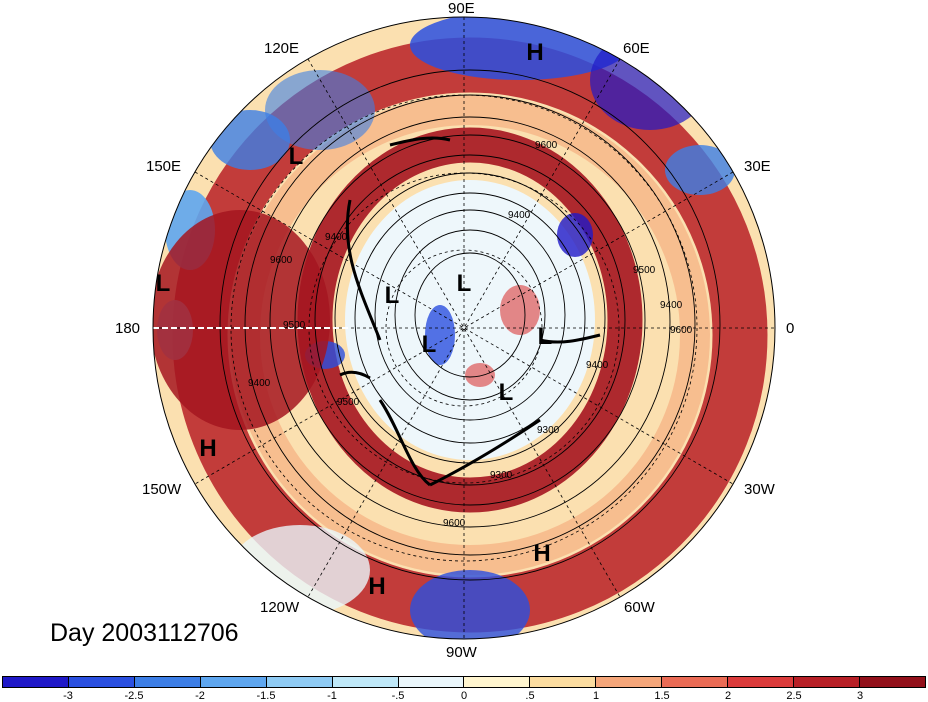 The width and height of the screenshot is (928, 702). I want to click on lon-label-90w: 90W, so click(461, 652).